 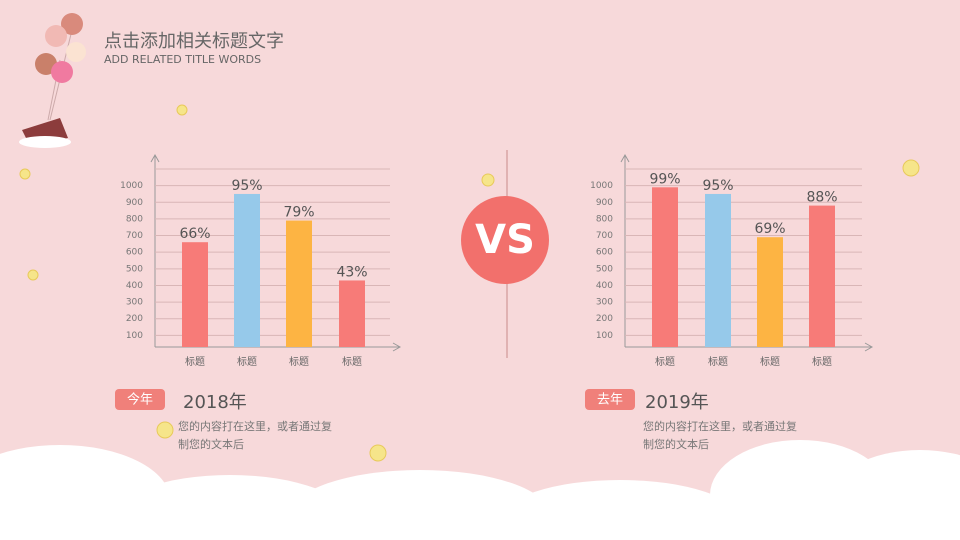 What do you see at coordinates (298, 213) in the screenshot?
I see `value-label: 79%` at bounding box center [298, 213].